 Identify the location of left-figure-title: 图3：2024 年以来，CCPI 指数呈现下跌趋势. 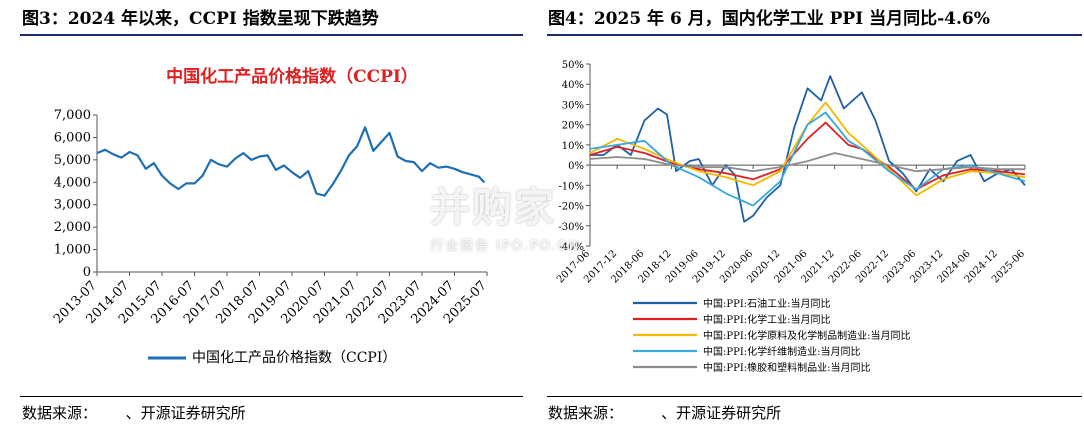
(200, 19).